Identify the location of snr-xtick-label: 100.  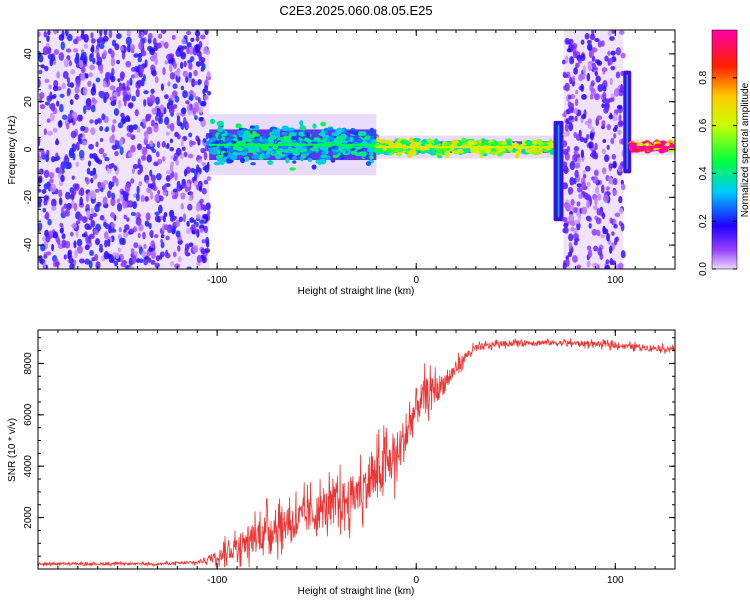
(615, 580).